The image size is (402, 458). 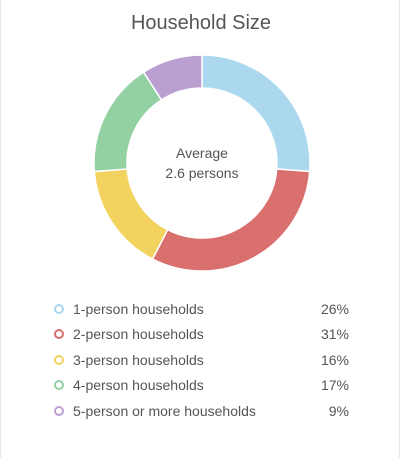 What do you see at coordinates (138, 308) in the screenshot?
I see `legend-label: 1-person households` at bounding box center [138, 308].